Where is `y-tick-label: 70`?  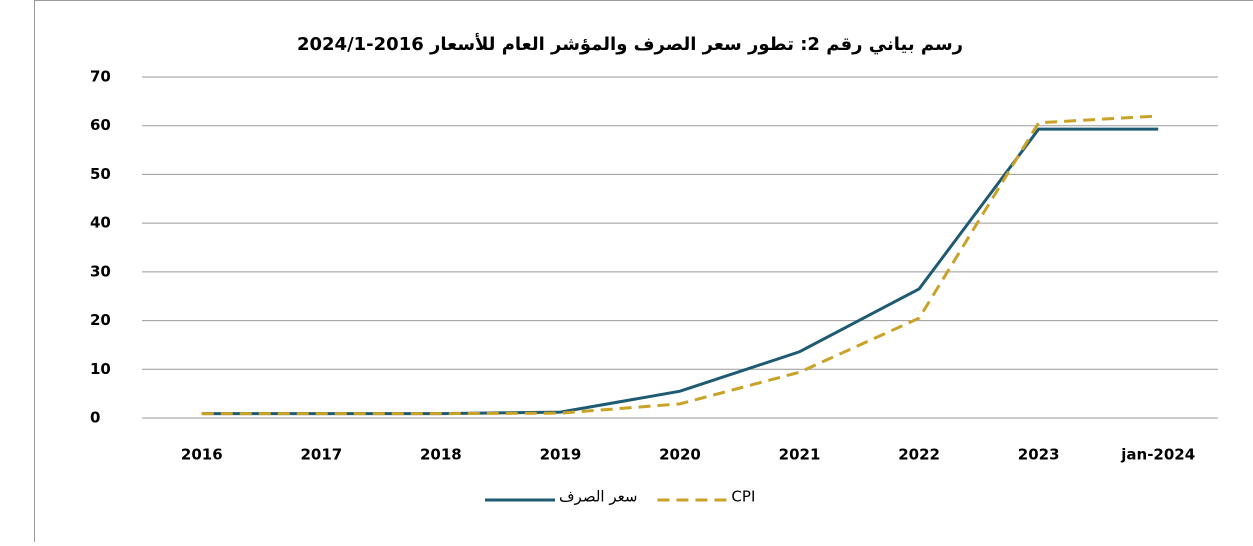
y-tick-label: 70 is located at coordinates (100, 77).